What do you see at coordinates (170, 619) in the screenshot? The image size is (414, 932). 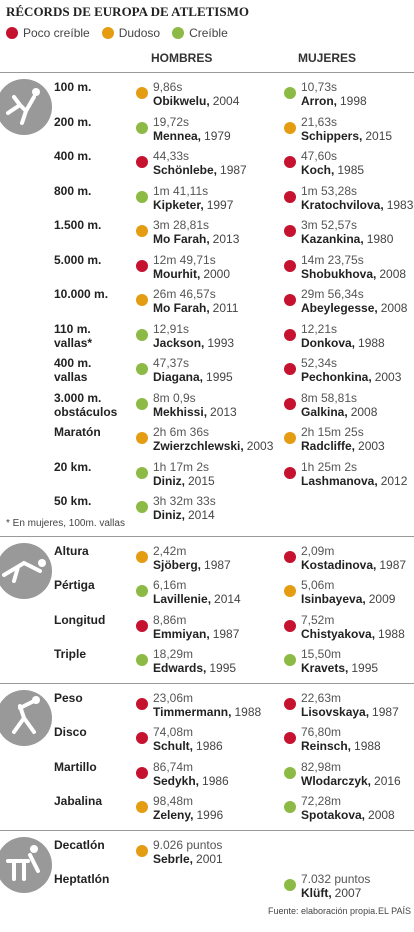 I see `record: 8,86m` at bounding box center [170, 619].